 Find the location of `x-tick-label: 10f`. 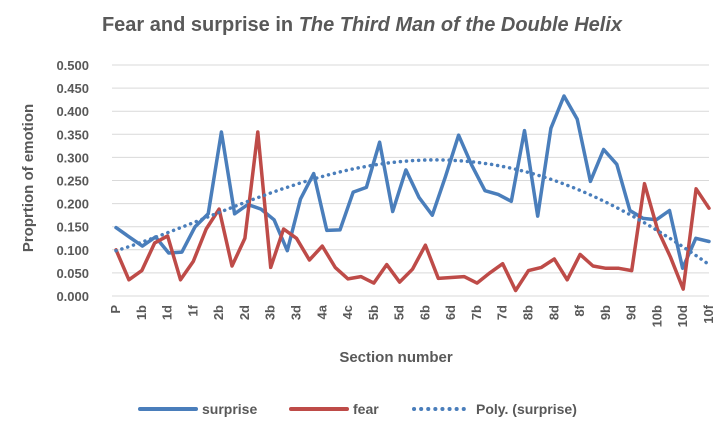

x-tick-label: 10f is located at coordinates (708, 313).